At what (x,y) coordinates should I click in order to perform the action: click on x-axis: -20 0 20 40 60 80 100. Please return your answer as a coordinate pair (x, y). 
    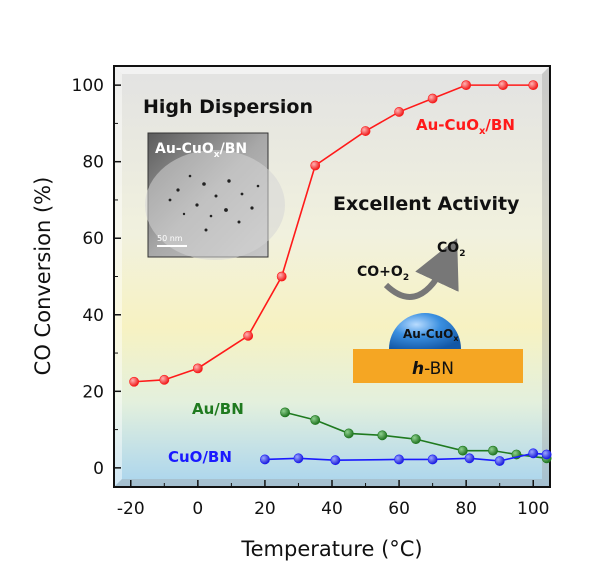
    Looking at the image, I should click on (333, 499).